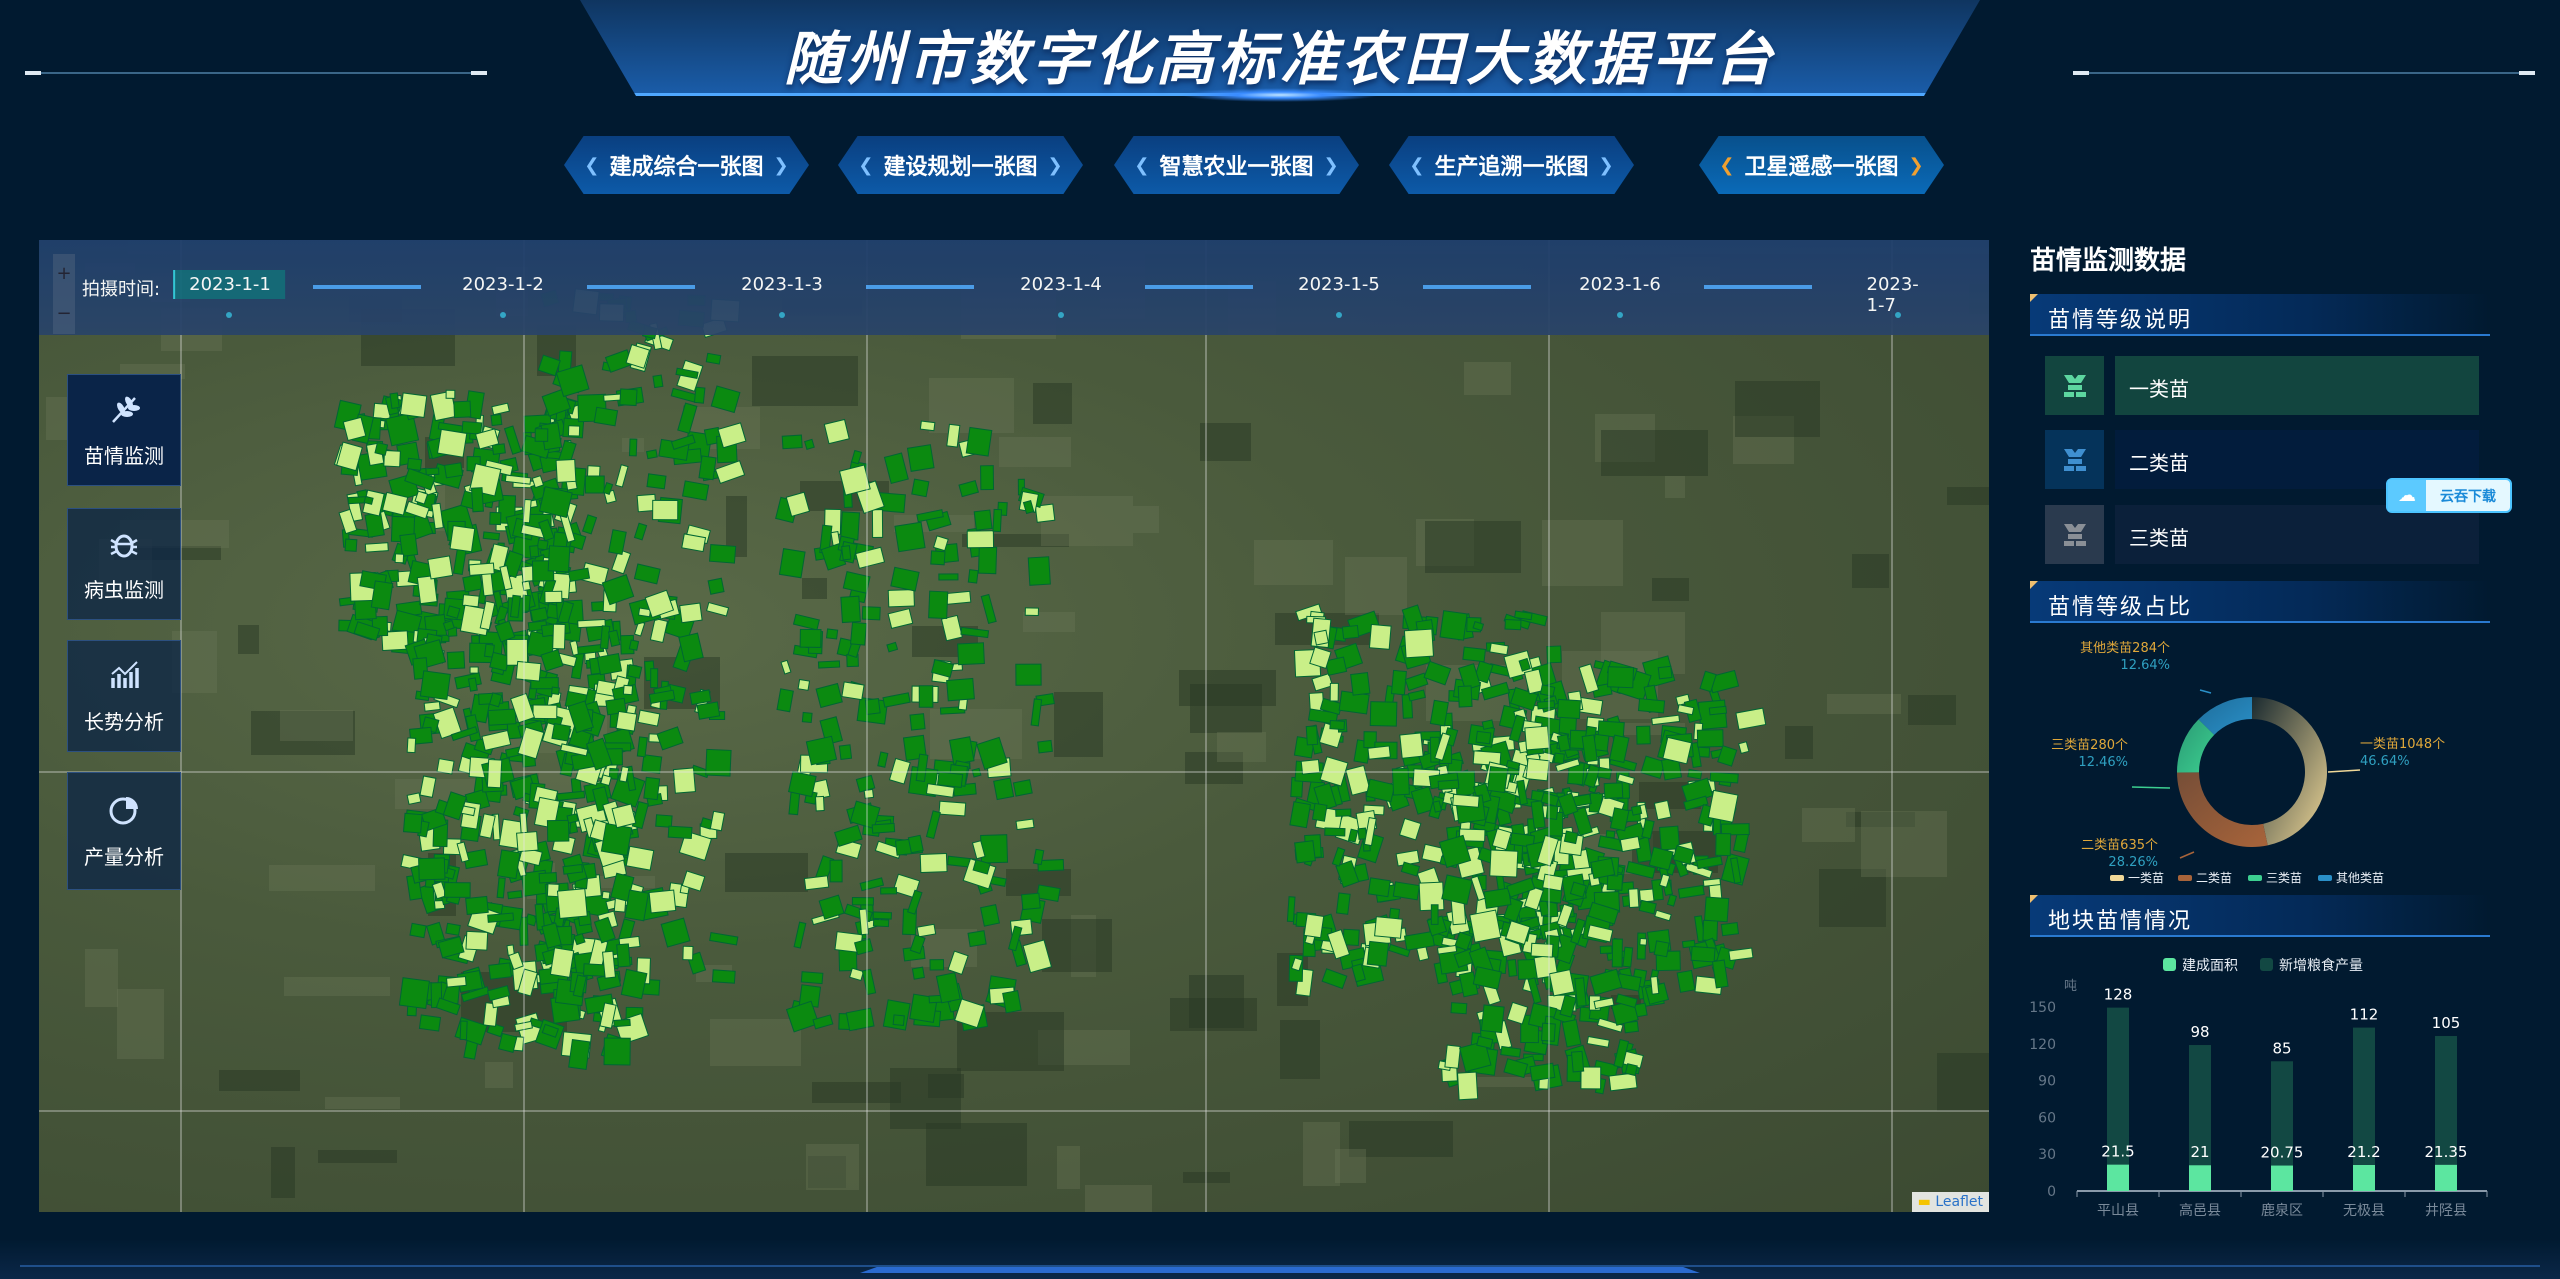  I want to click on bar-built-area, so click(2118, 1177).